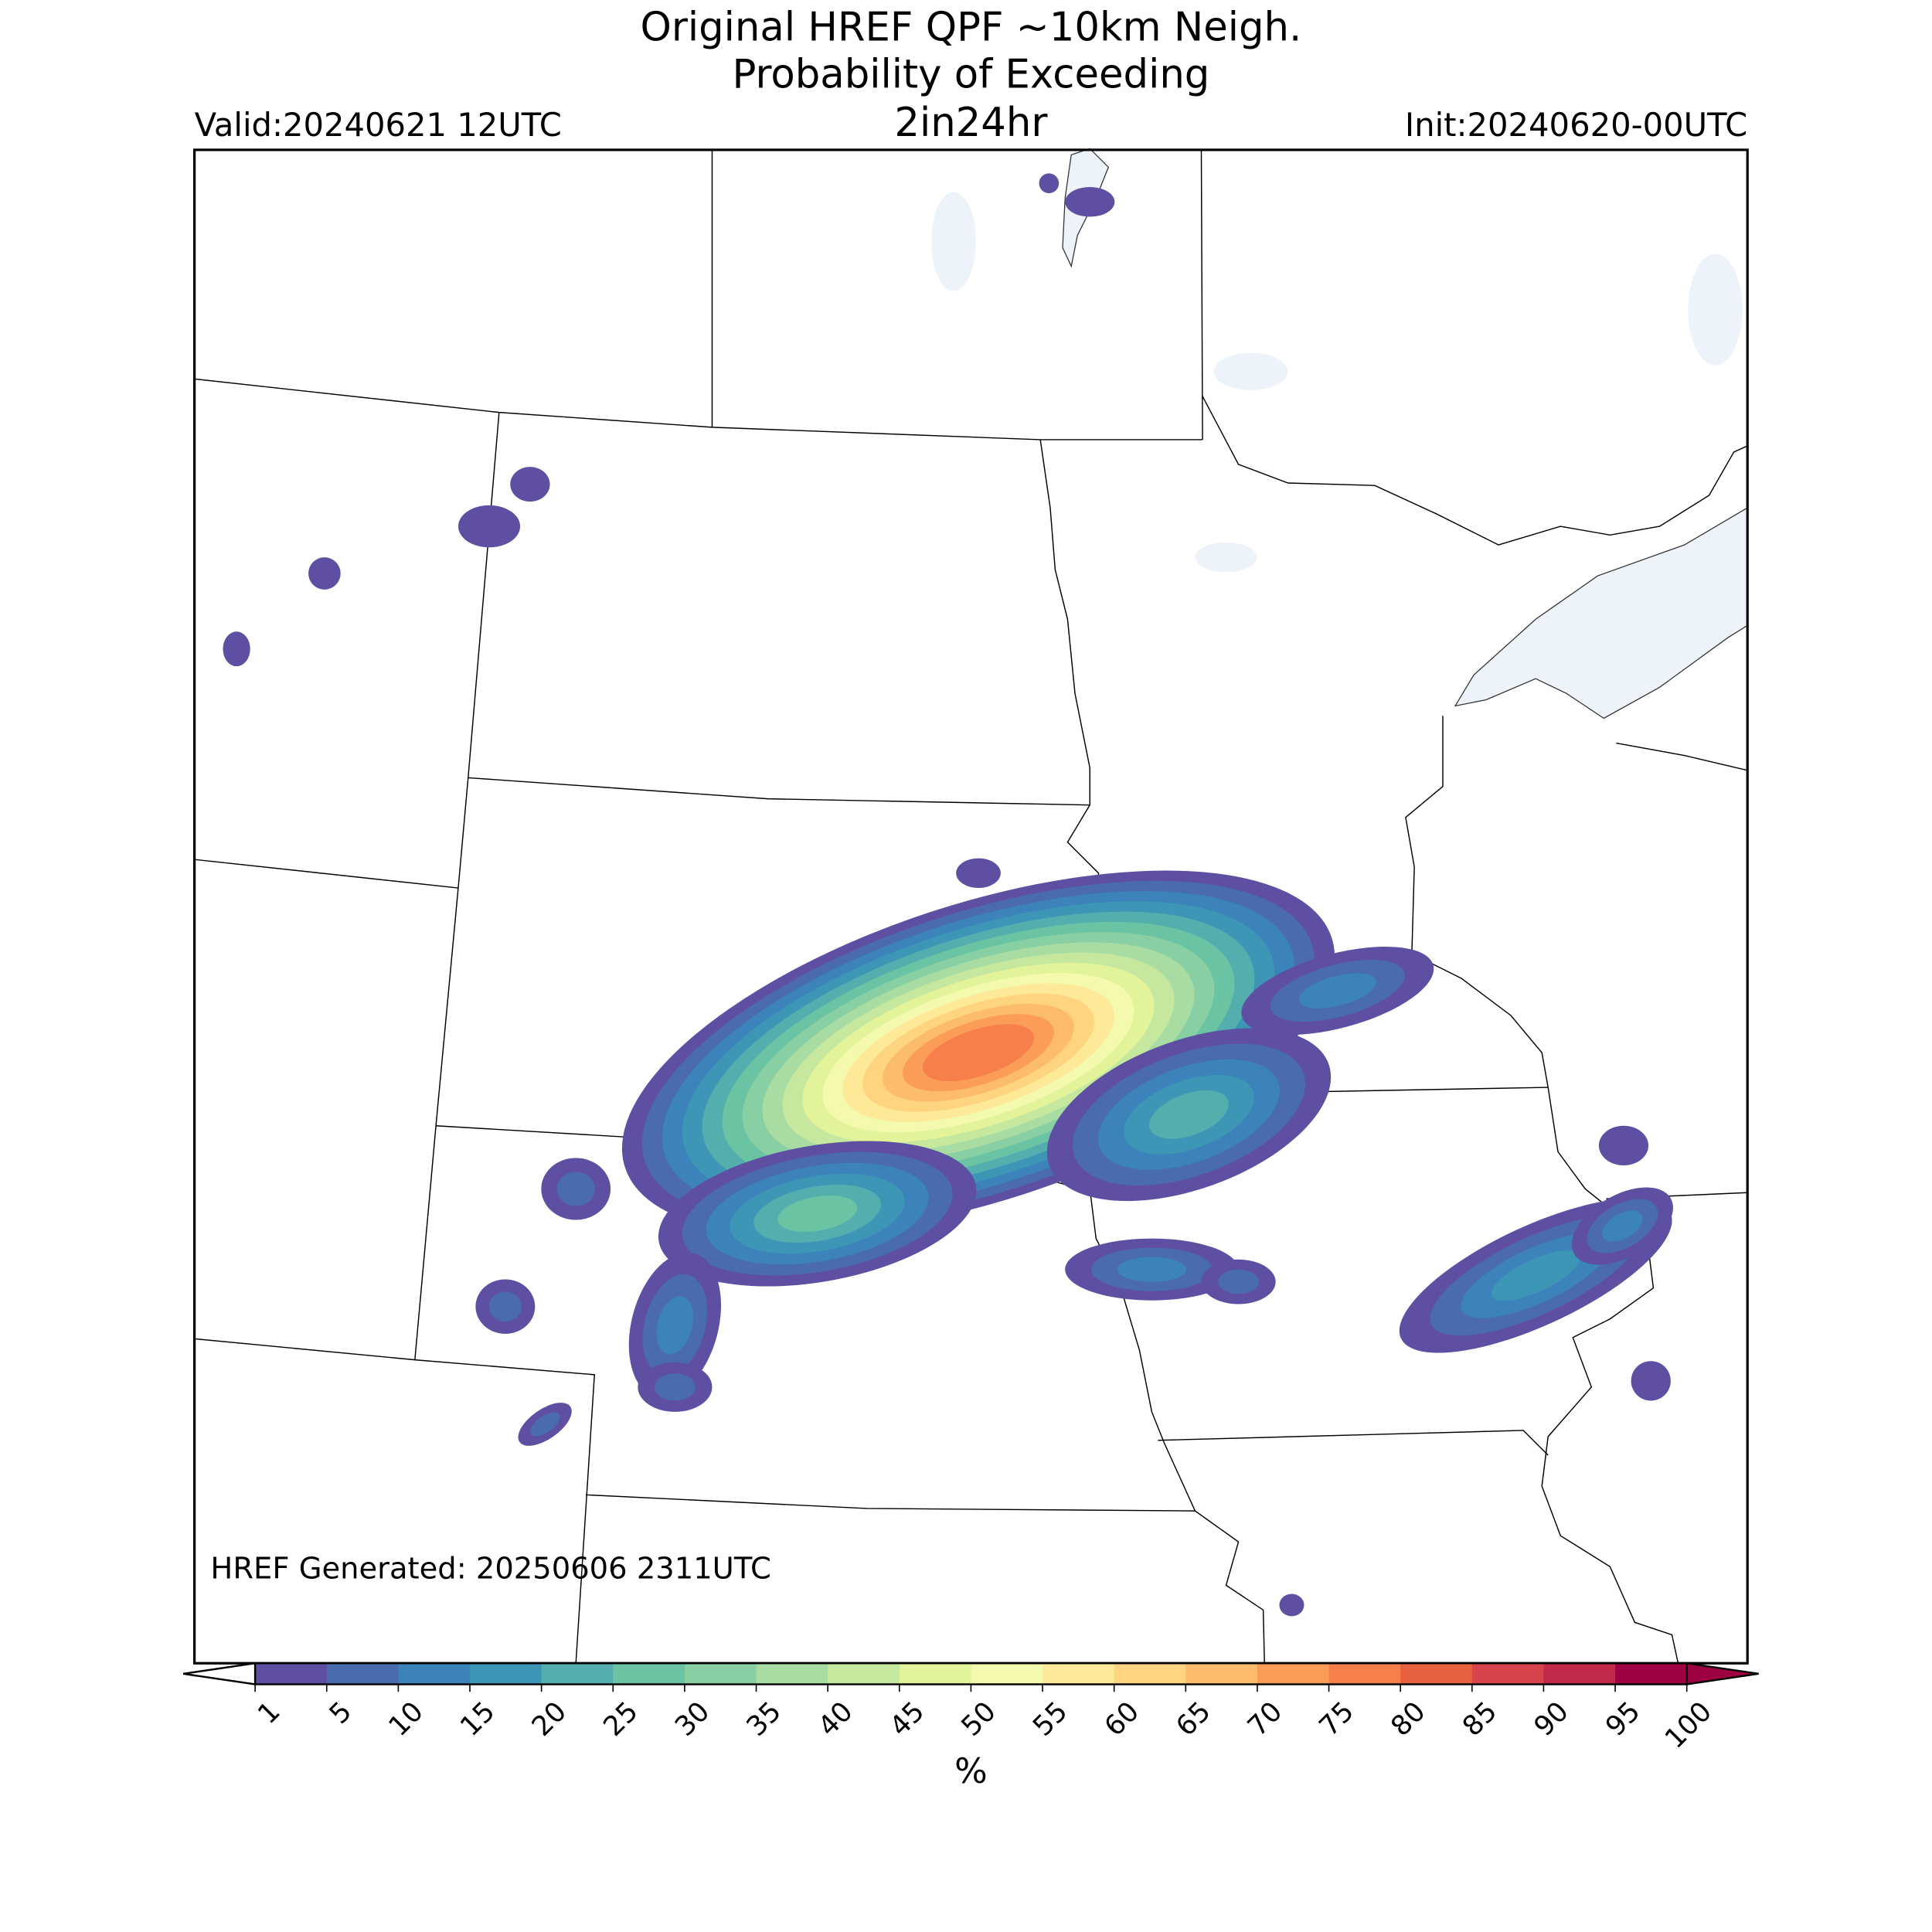 Image resolution: width=1932 pixels, height=1932 pixels. I want to click on colorbar-tick-label: 100, so click(1689, 1726).